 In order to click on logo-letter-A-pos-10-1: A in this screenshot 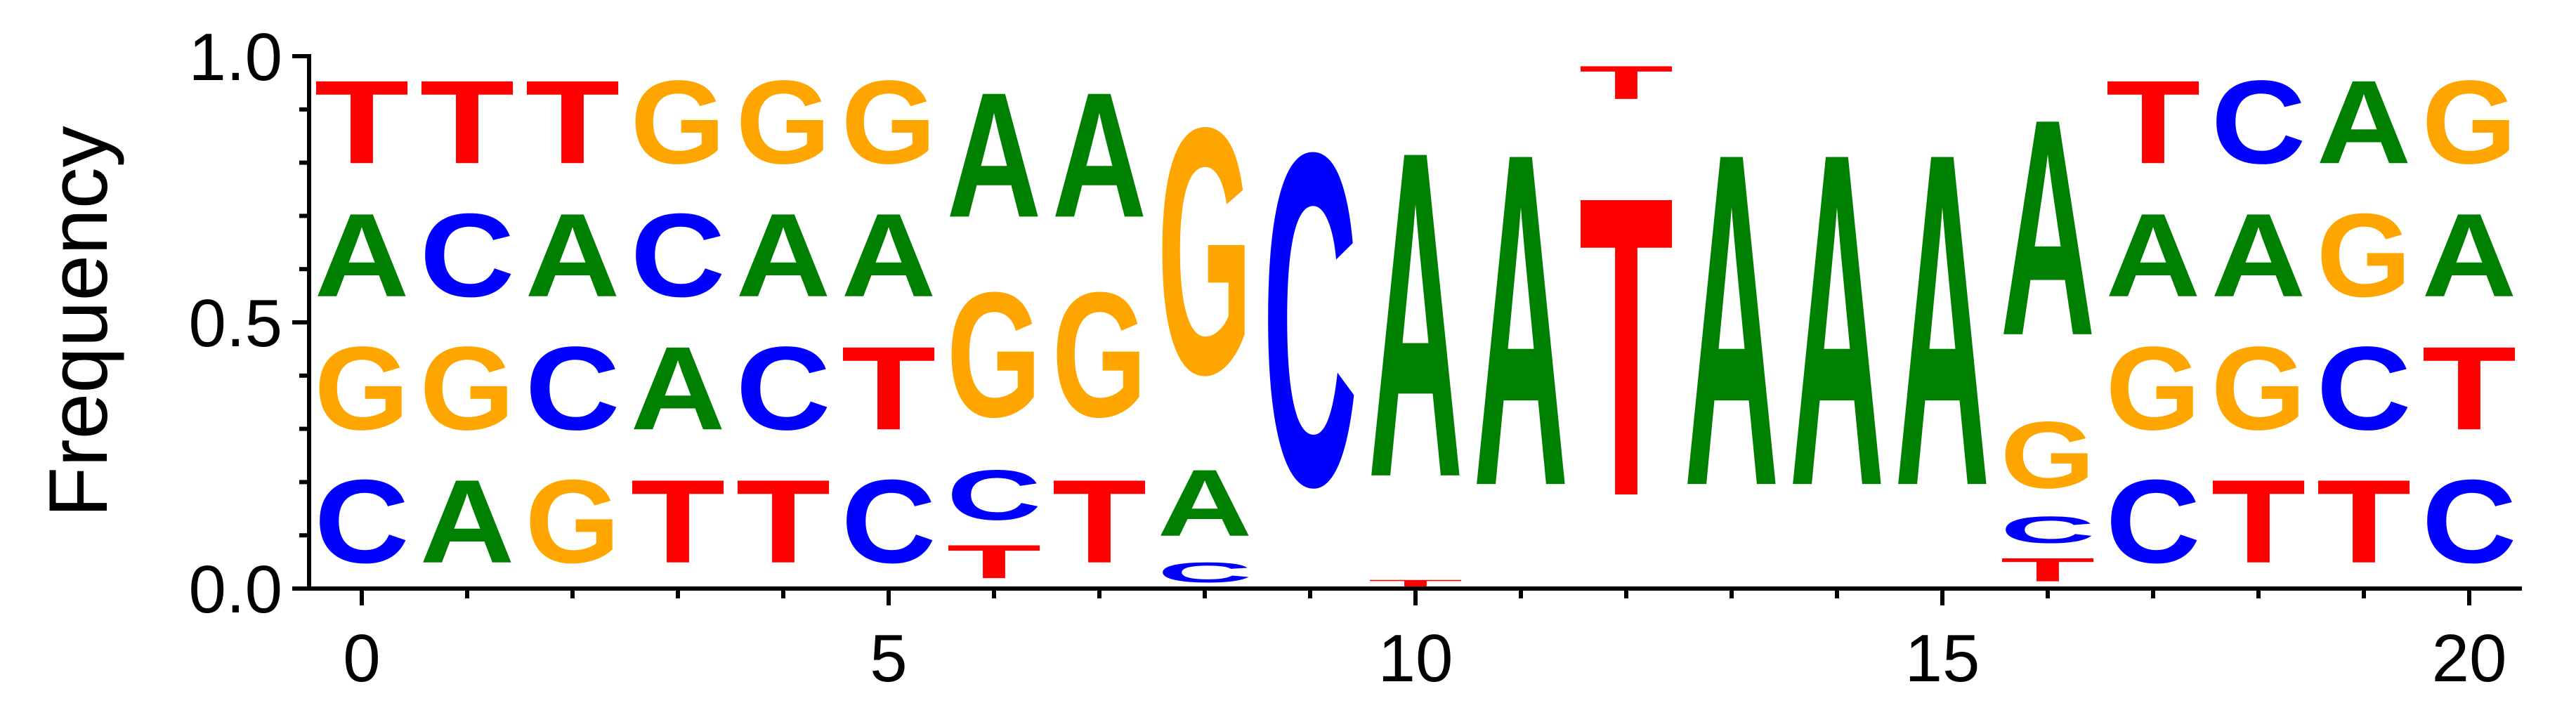, I will do `click(1416, 315)`.